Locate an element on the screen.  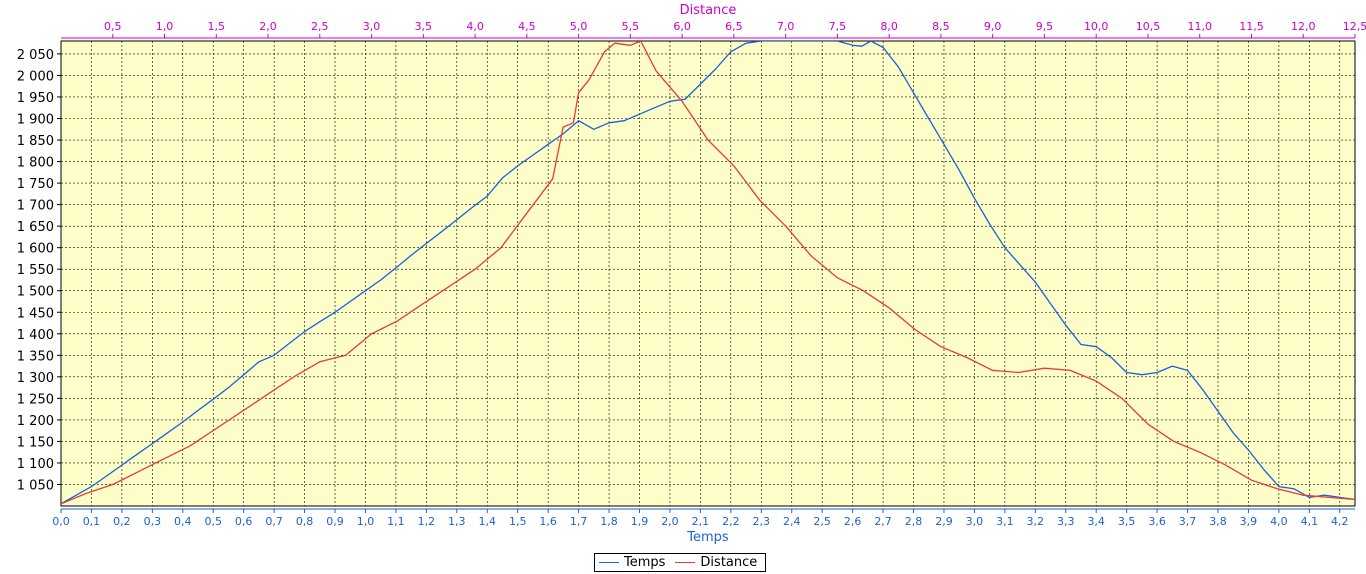
y-tick-label-8: 1 450 is located at coordinates (35, 313).